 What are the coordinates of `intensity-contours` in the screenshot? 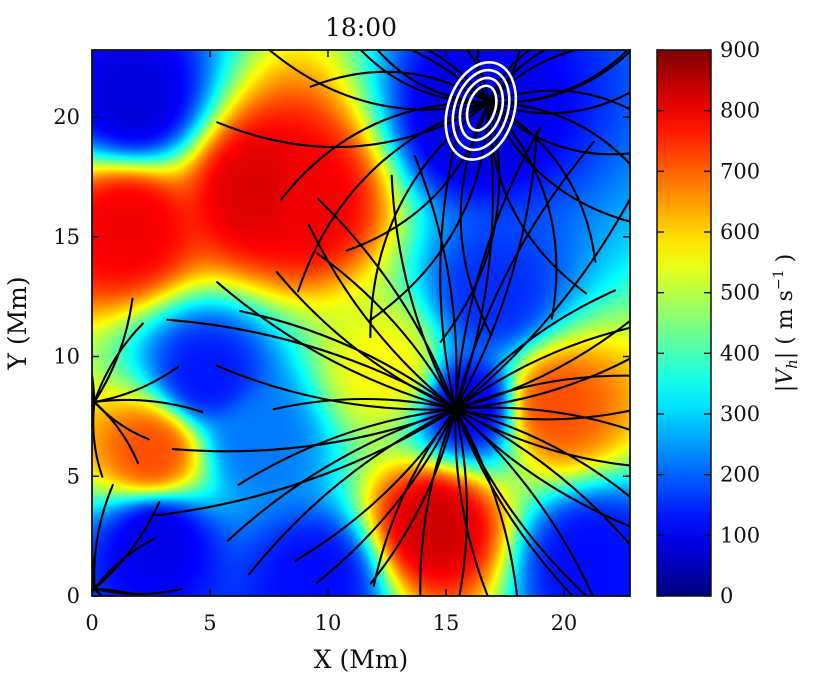 It's located at (481, 110).